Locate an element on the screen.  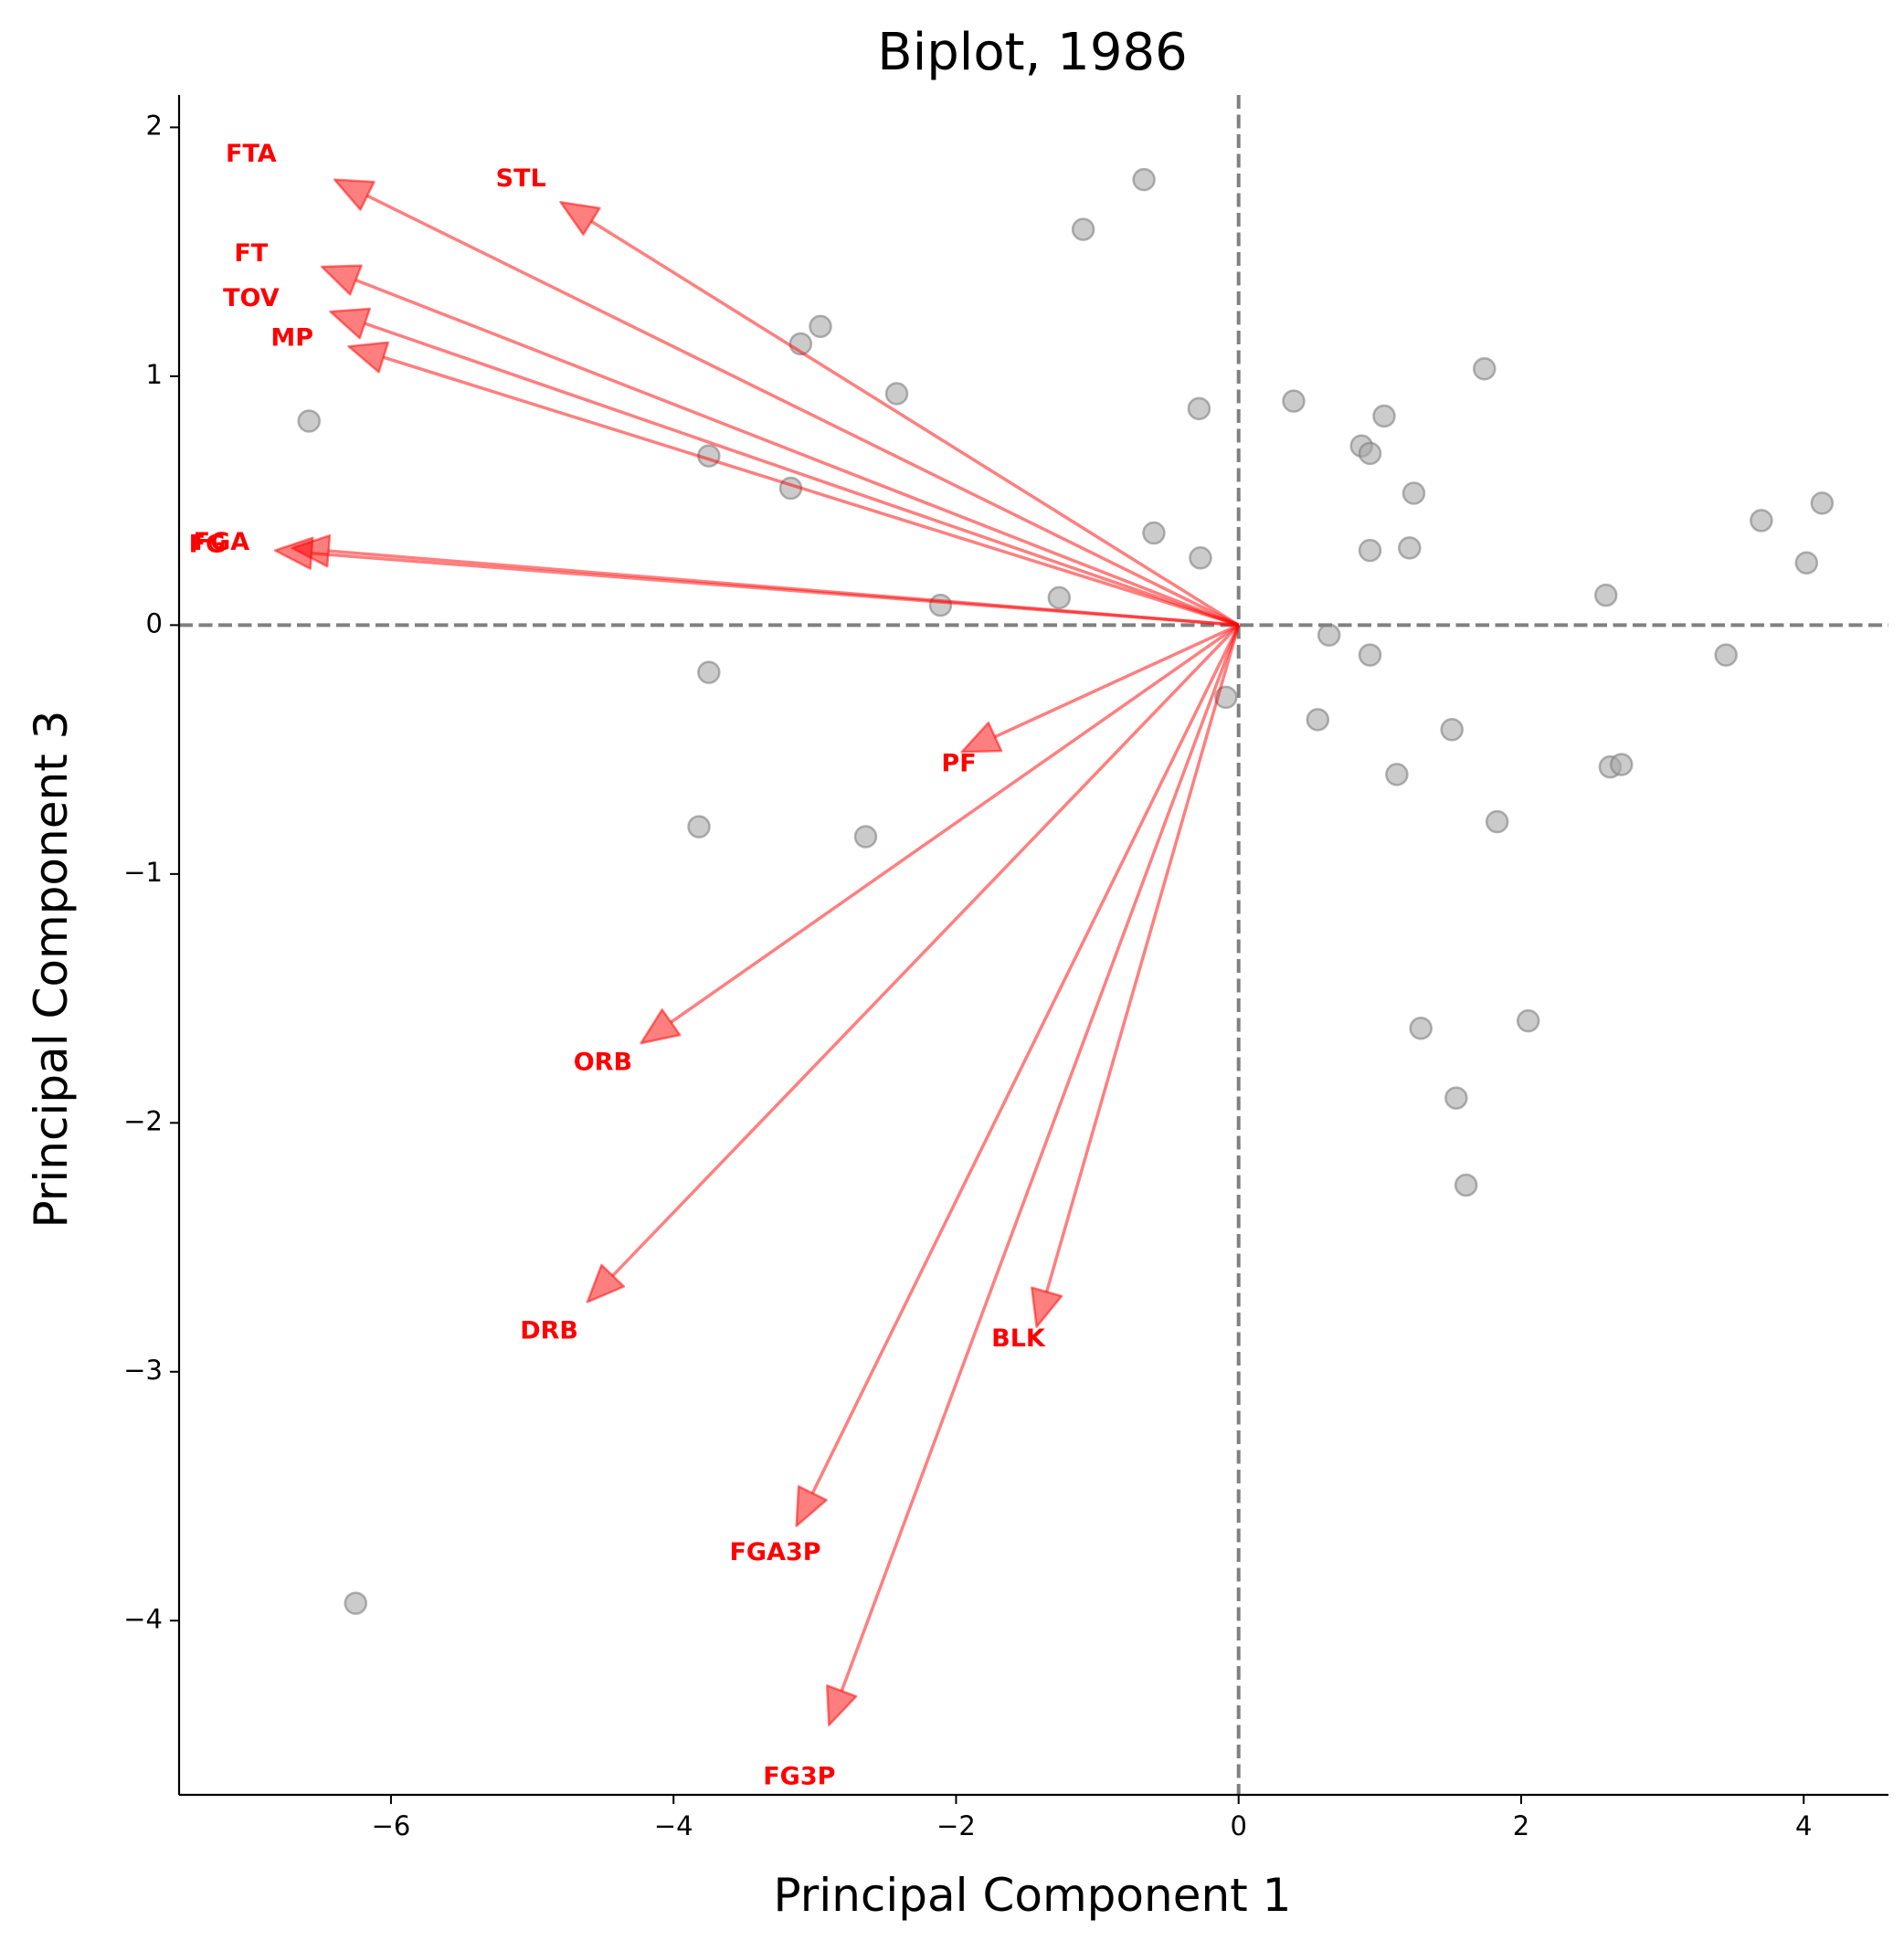
label-fta: FTA is located at coordinates (252, 154).